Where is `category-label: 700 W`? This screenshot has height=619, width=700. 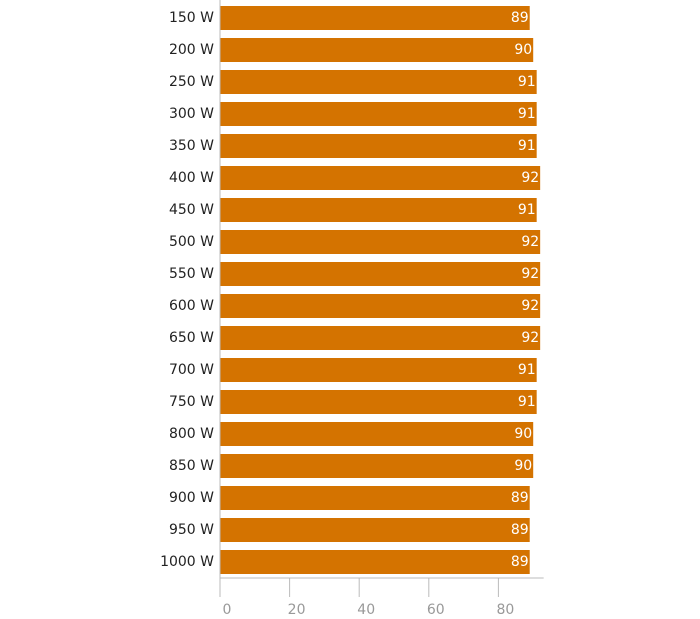
category-label: 700 W is located at coordinates (191, 370).